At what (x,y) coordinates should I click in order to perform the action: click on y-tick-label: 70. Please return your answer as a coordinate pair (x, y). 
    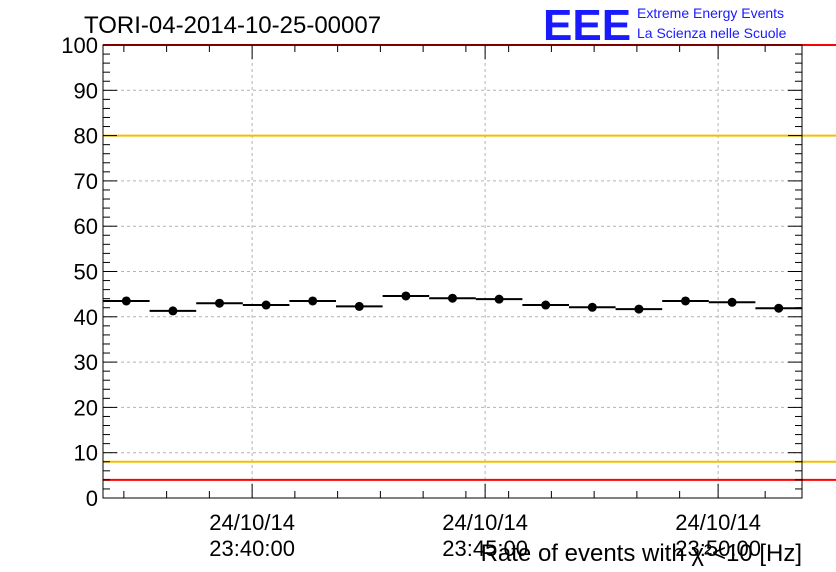
    Looking at the image, I should click on (86, 181).